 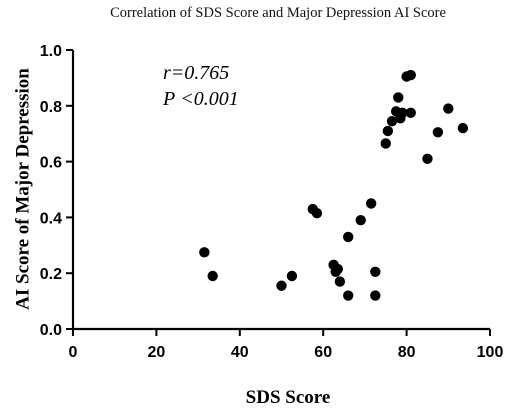 What do you see at coordinates (288, 397) in the screenshot?
I see `x-axis-label: SDS Score` at bounding box center [288, 397].